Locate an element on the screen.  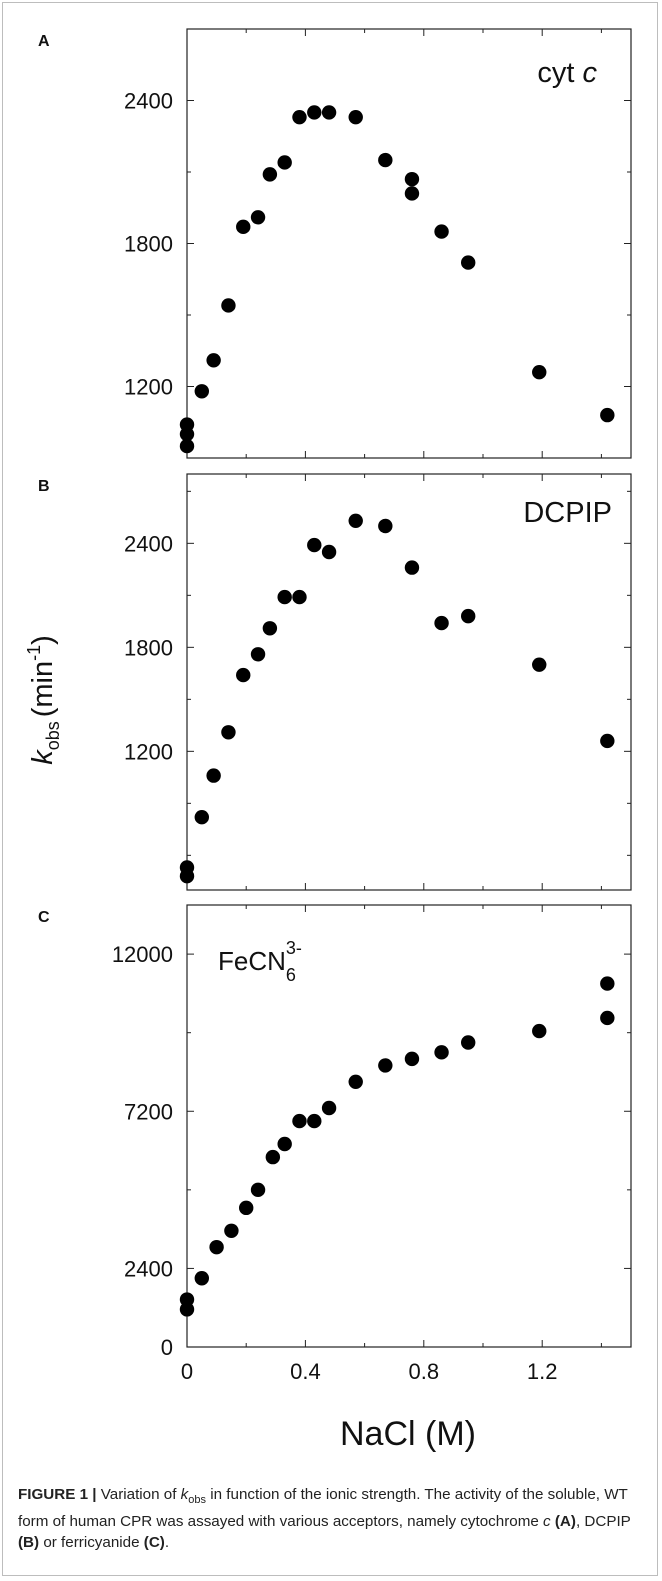
x-tick-label: 0.8 is located at coordinates (424, 1371).